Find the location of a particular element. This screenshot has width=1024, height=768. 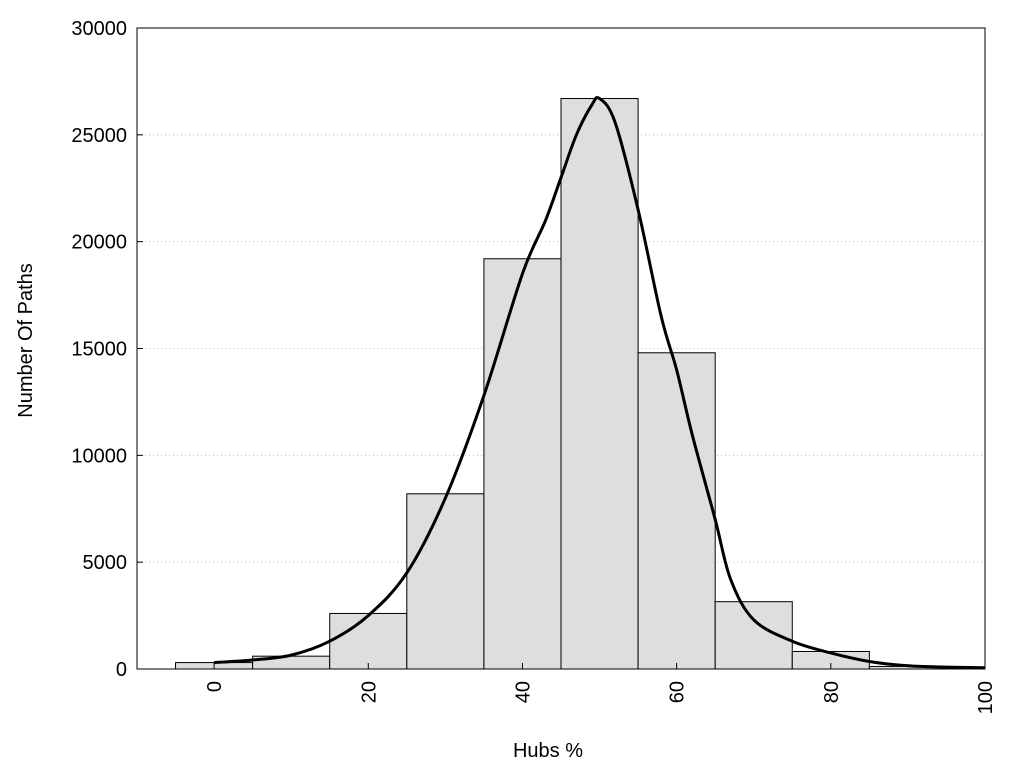

y-tick-label: 5000 is located at coordinates (105, 563).